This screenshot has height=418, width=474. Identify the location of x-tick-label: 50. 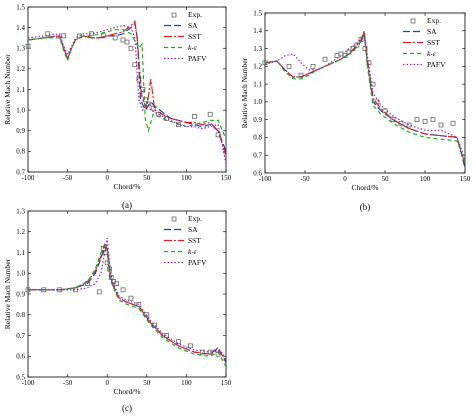
(147, 178).